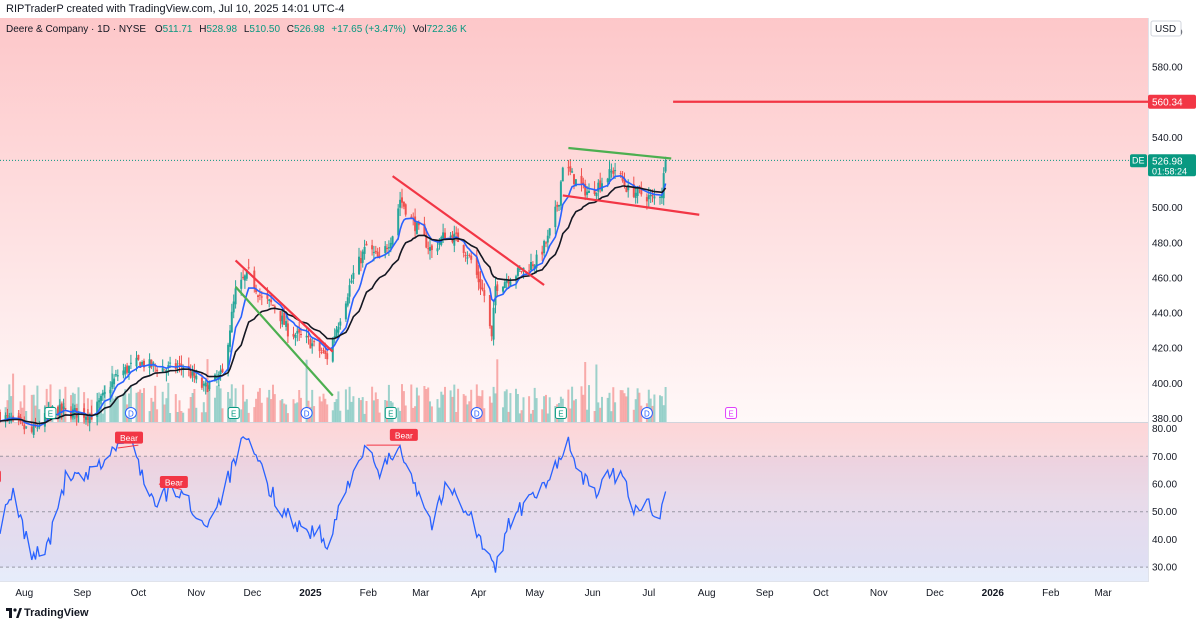 The image size is (1200, 625). What do you see at coordinates (1167, 243) in the screenshot?
I see `price-tick-label: 480.00` at bounding box center [1167, 243].